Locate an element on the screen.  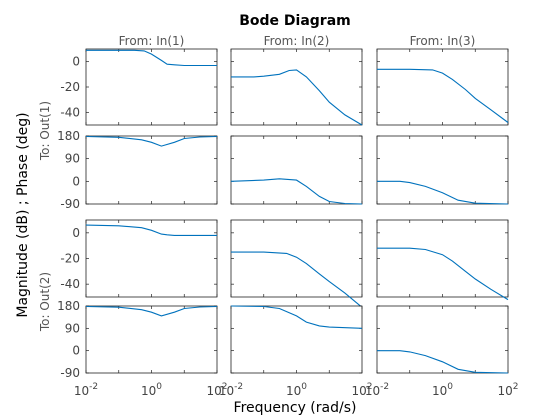
x-axis-label: Frequency (rad/s) is located at coordinates (295, 408).